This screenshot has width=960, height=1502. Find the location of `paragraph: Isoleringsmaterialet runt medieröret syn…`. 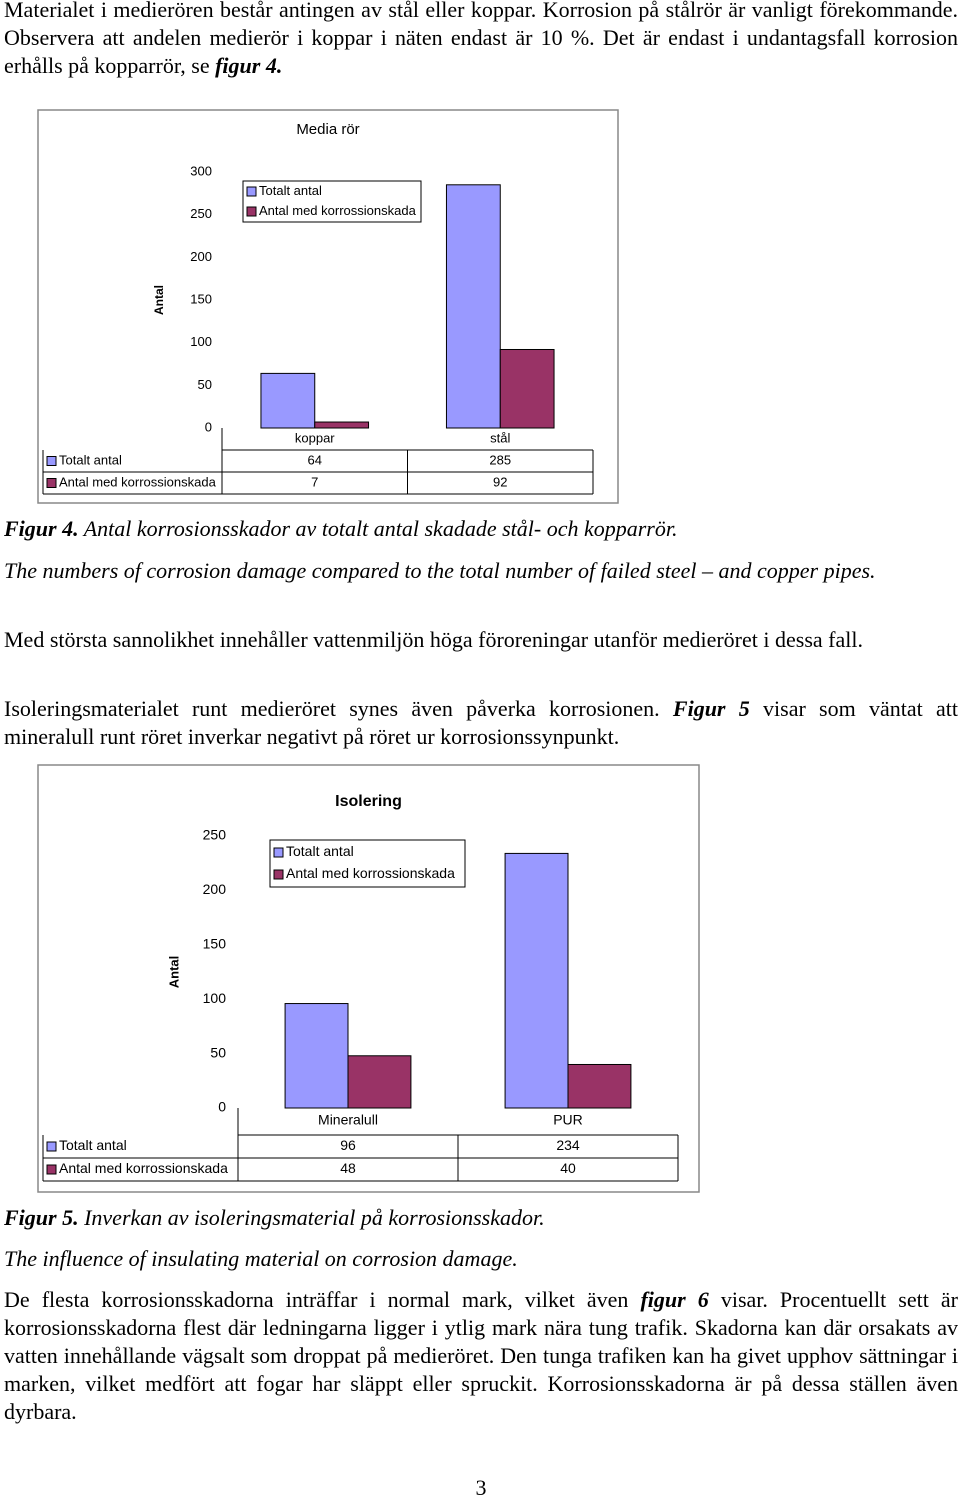

paragraph: Isoleringsmaterialet runt medieröret syn… is located at coordinates (481, 723).